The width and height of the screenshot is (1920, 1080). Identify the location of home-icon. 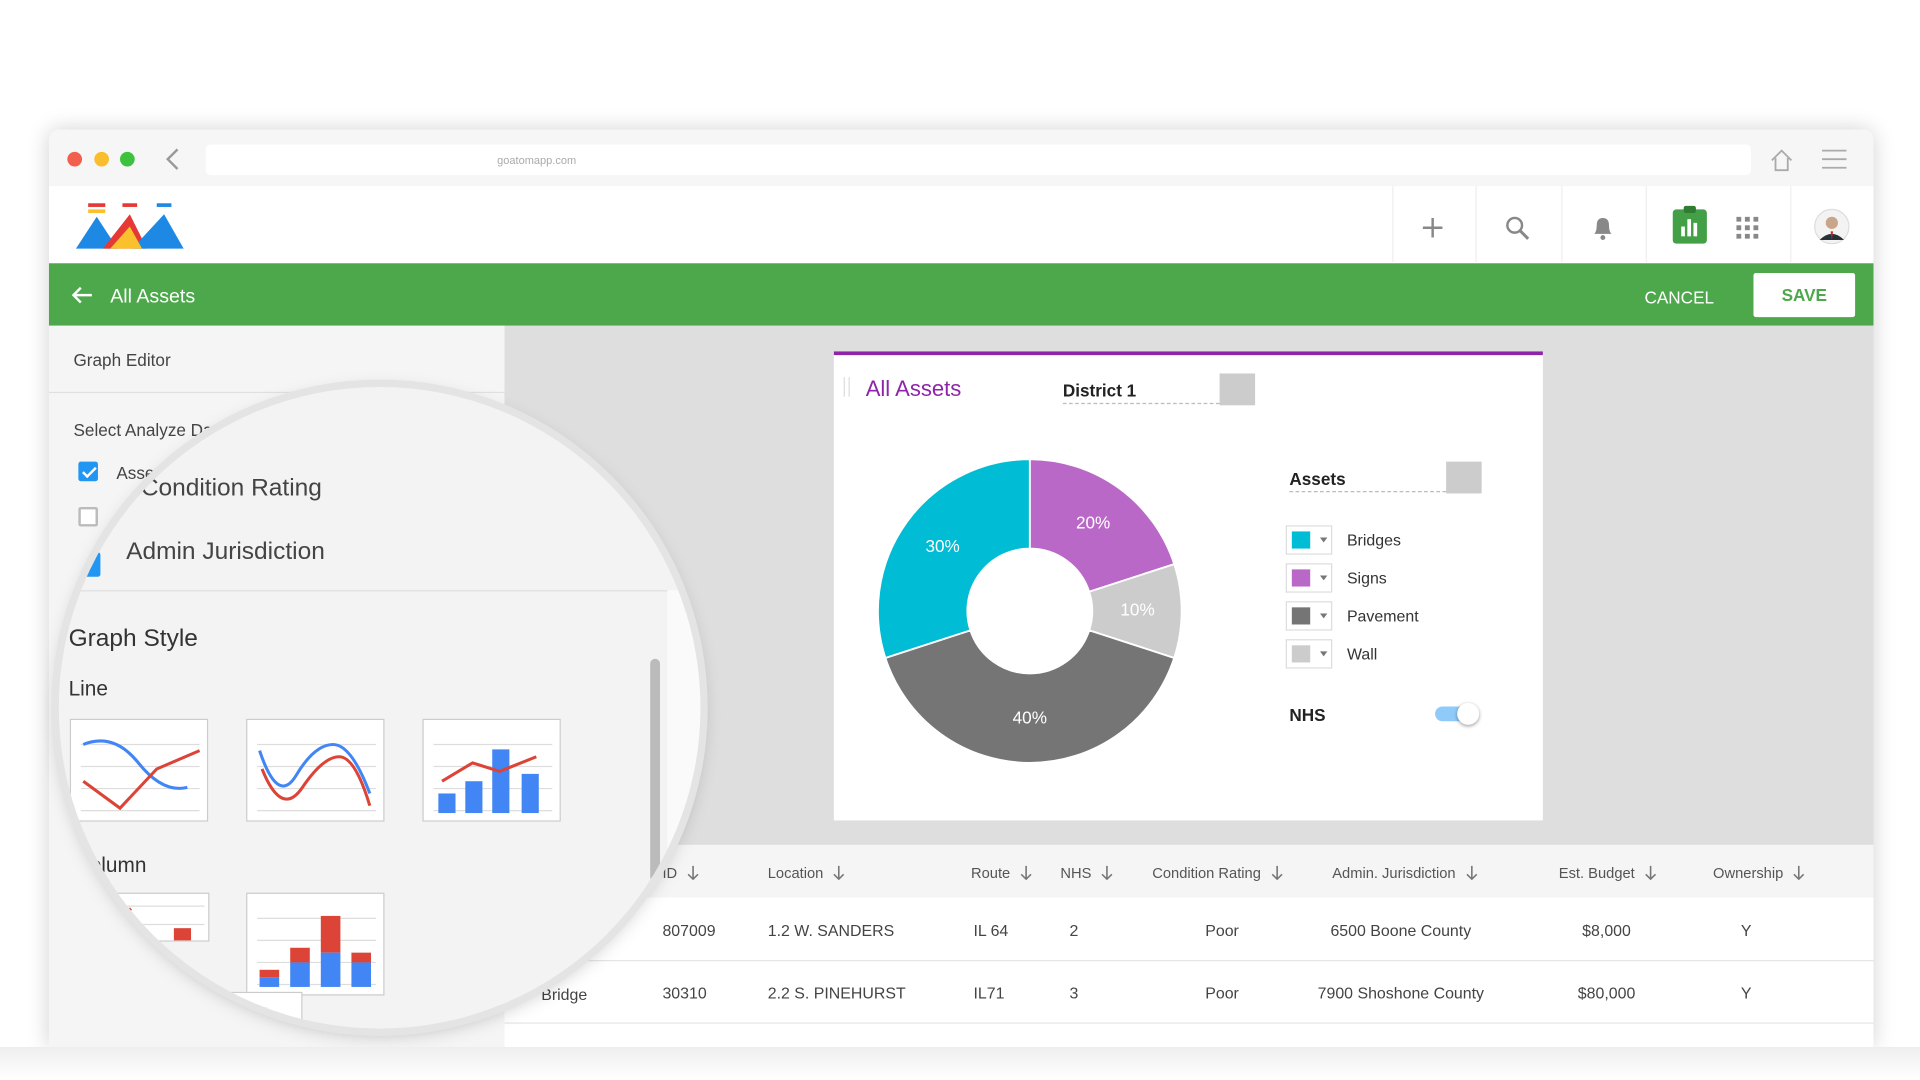
(1781, 160).